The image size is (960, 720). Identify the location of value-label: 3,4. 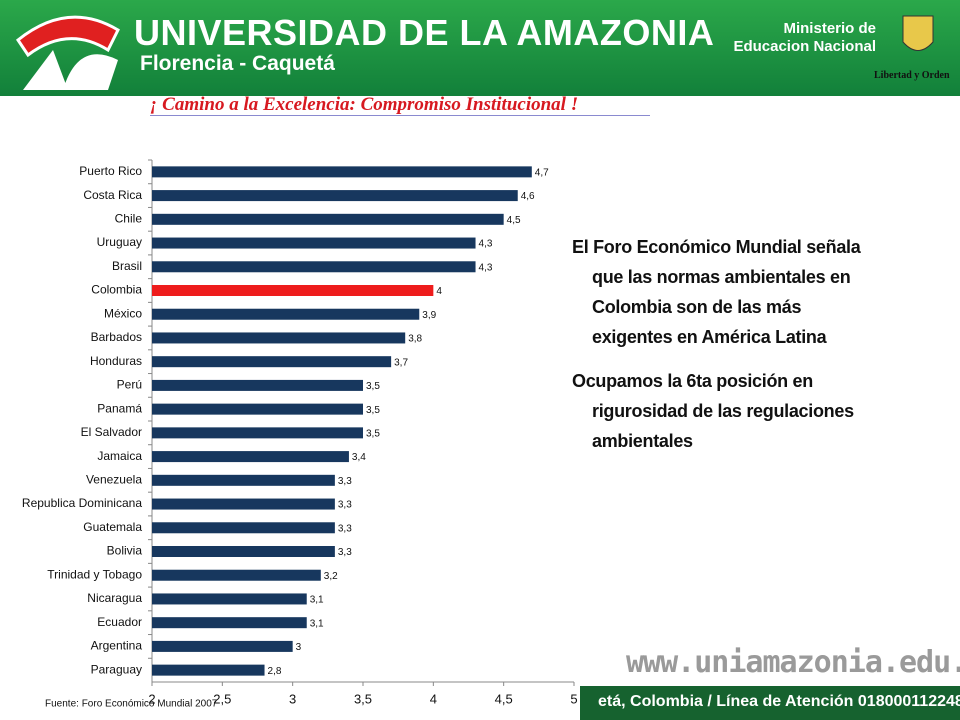
(359, 457).